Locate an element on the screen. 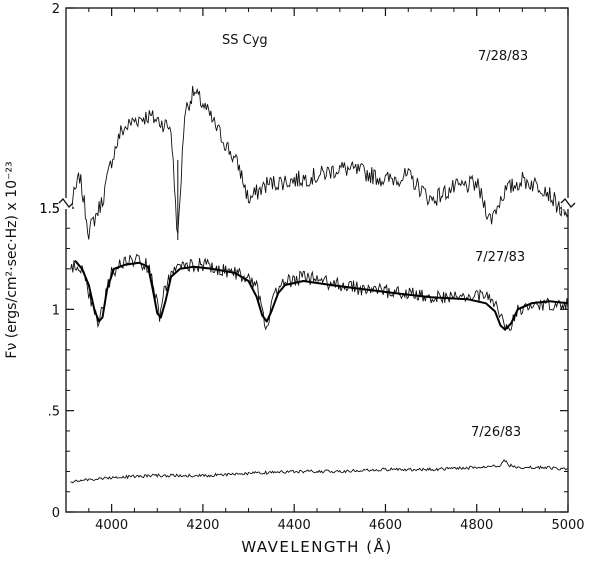 This screenshot has height=561, width=593. lower-y-tick-label: 0 is located at coordinates (56, 513).